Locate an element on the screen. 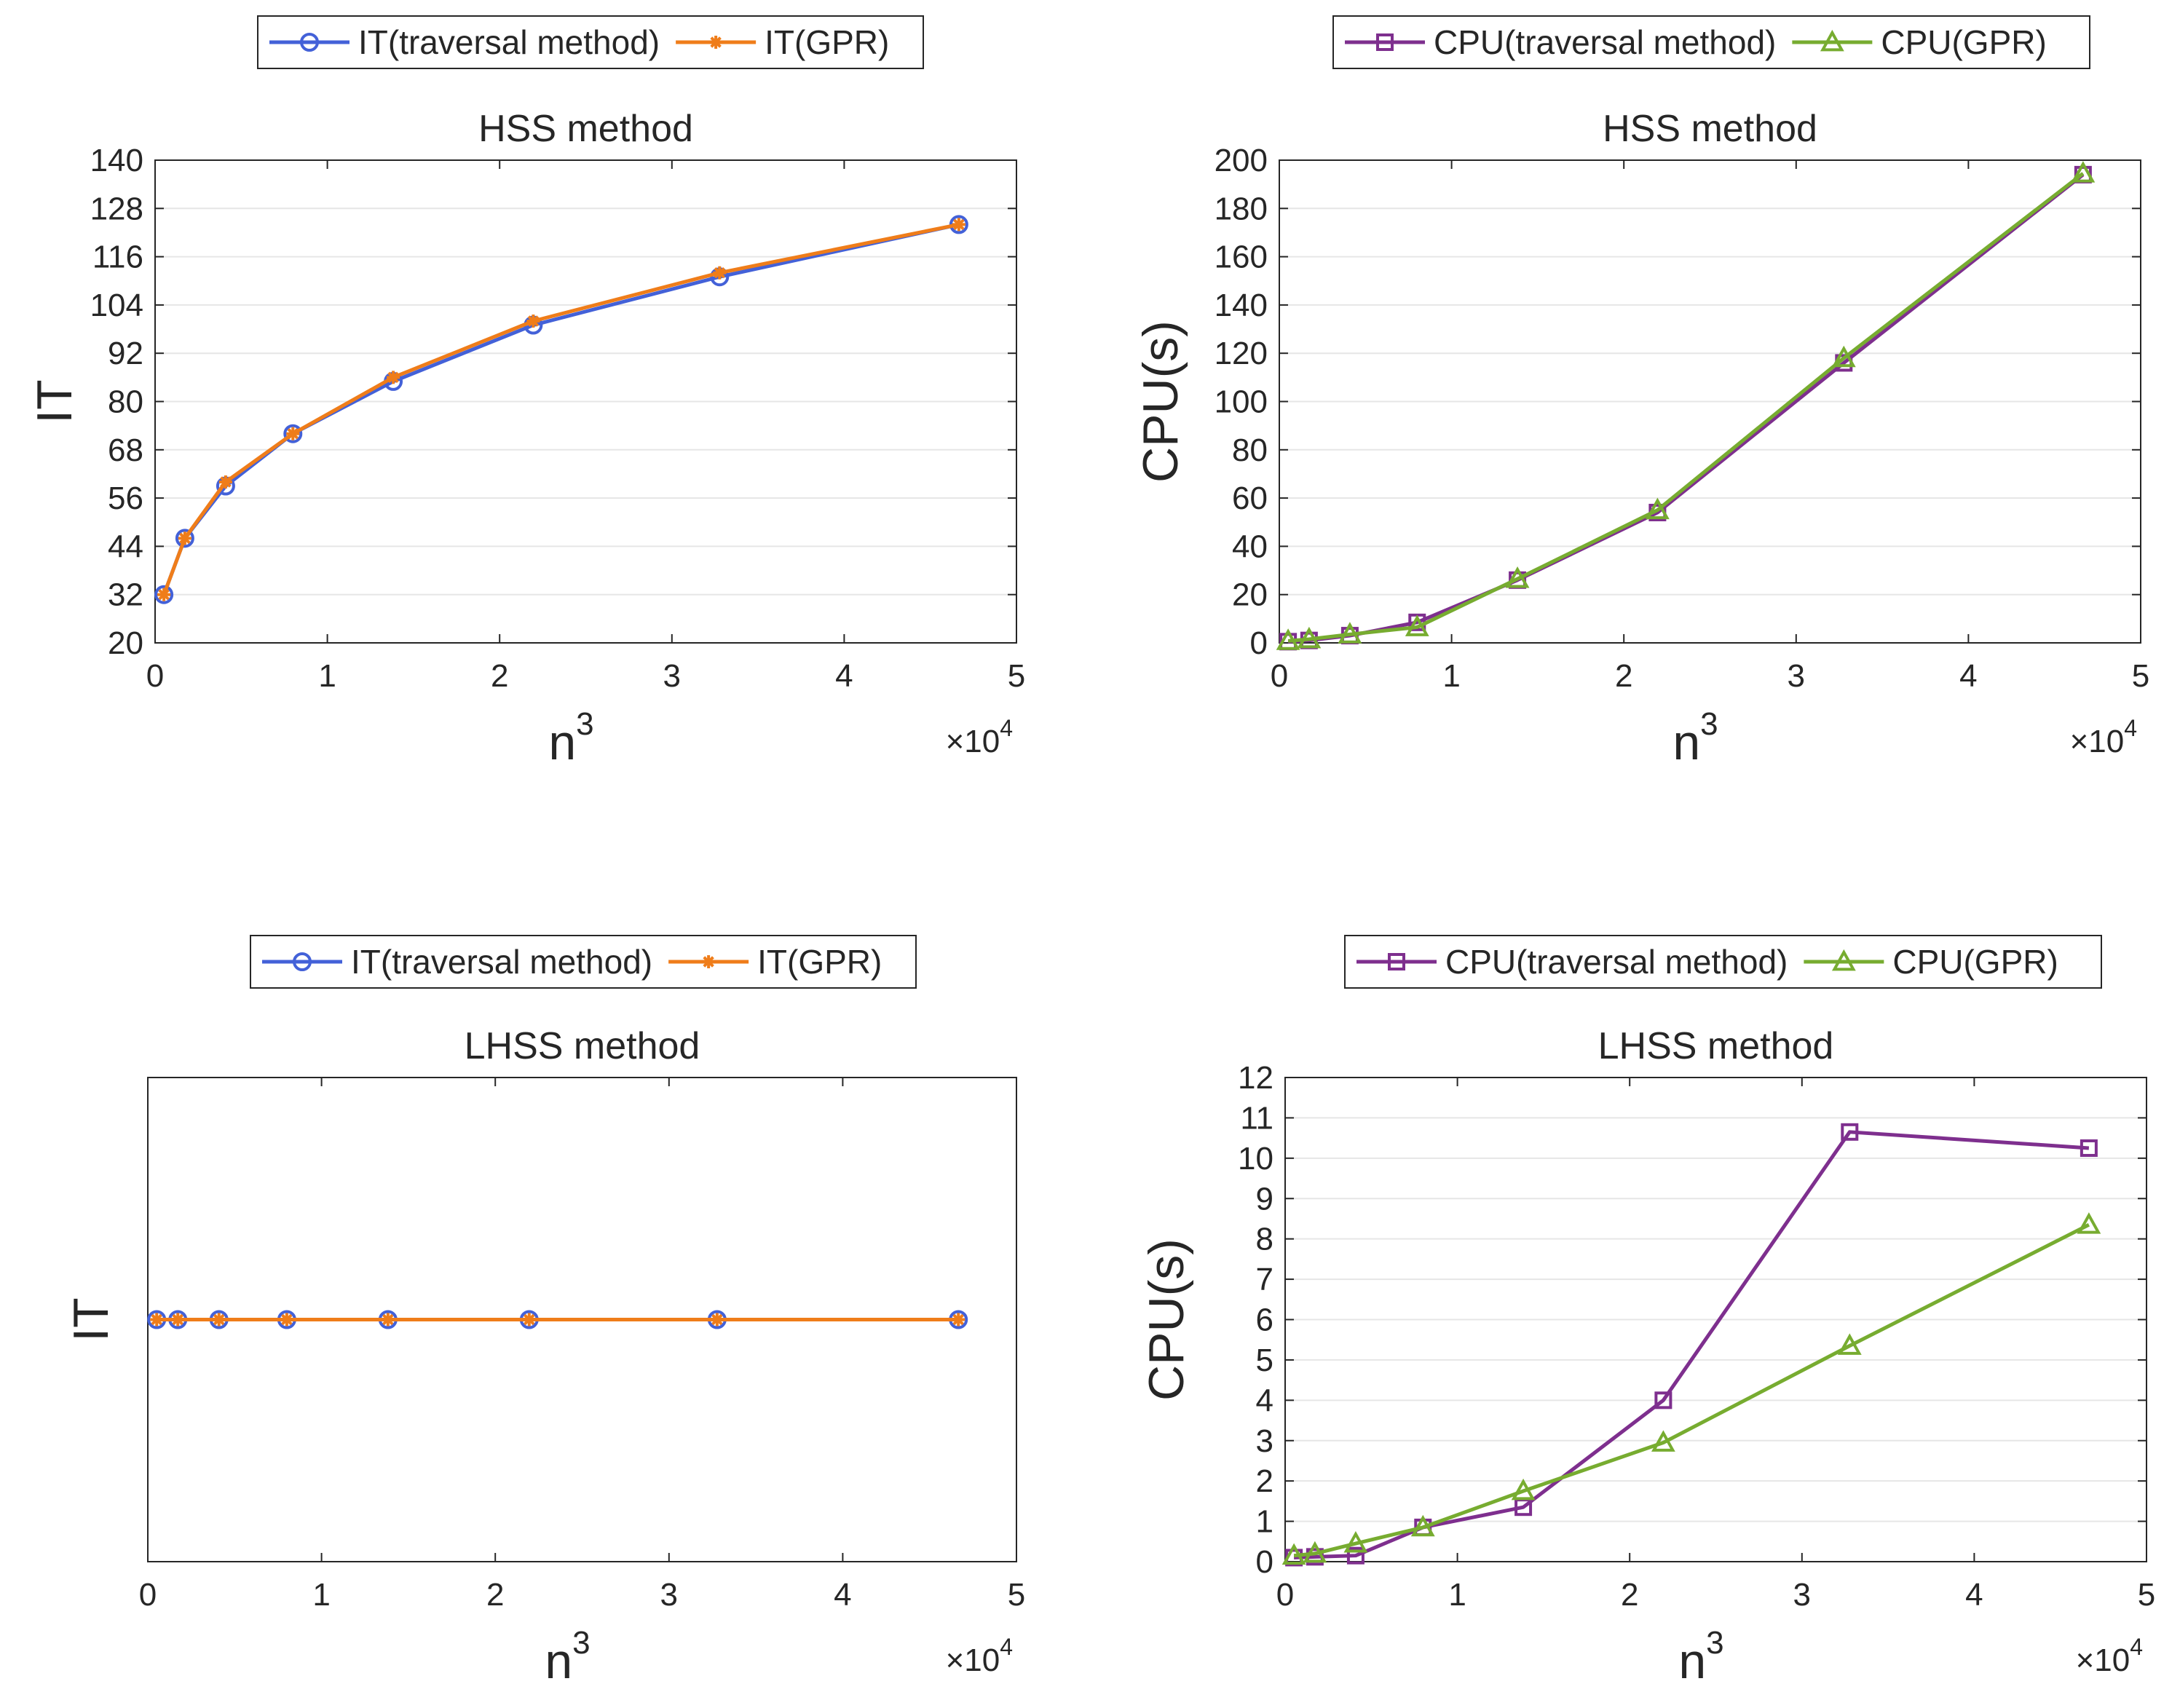 Image resolution: width=2180 pixels, height=1708 pixels. legend-label: IT(traversal method) is located at coordinates (509, 42).